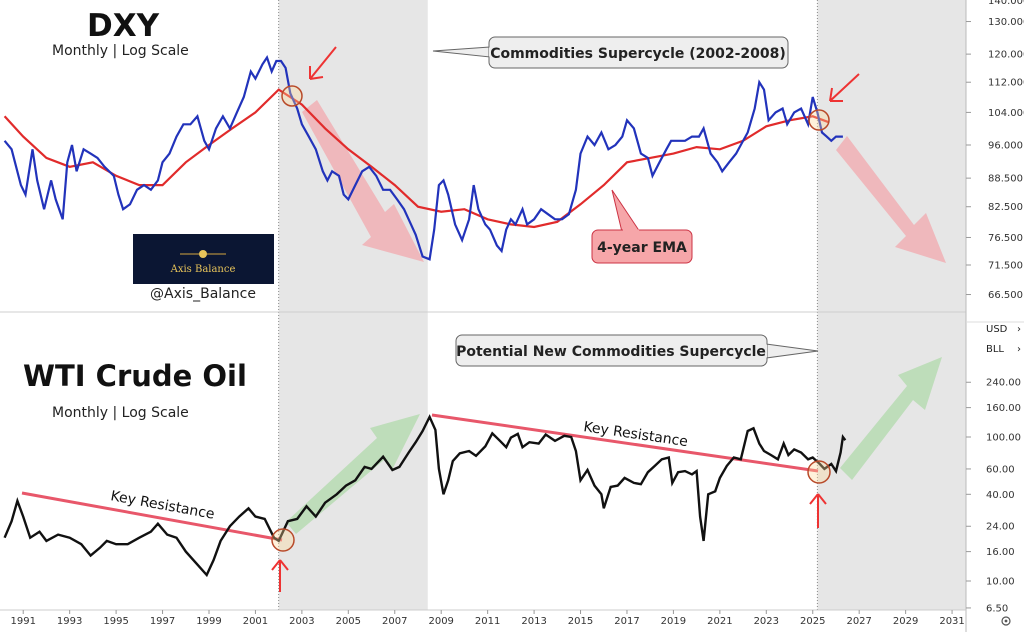 This screenshot has height=632, width=1024. Describe the element at coordinates (1006, 55) in the screenshot. I see `dxy-tick-label: 120.000` at that location.